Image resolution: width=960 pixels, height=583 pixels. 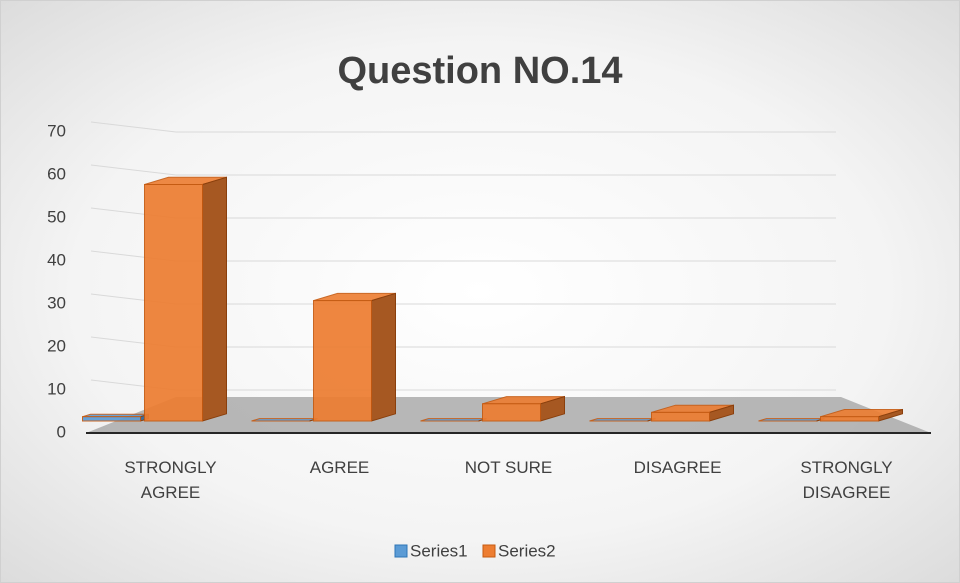 I want to click on legend-label: Series1, so click(x=439, y=550).